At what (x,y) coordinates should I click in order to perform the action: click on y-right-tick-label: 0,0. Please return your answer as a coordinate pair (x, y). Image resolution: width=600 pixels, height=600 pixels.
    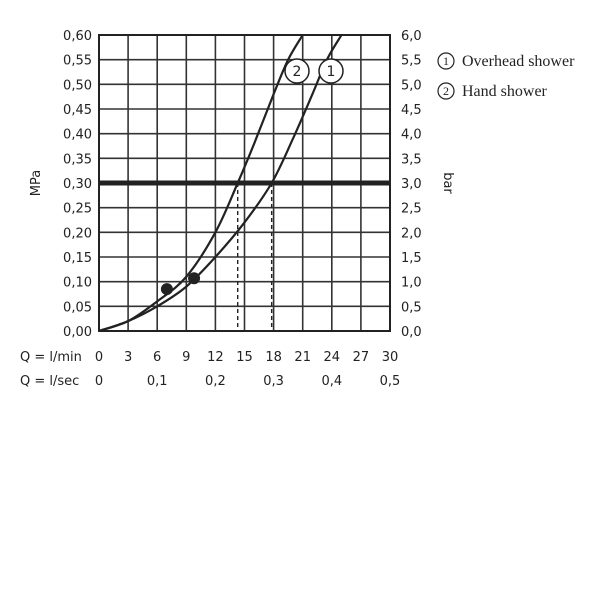
    Looking at the image, I should click on (411, 332).